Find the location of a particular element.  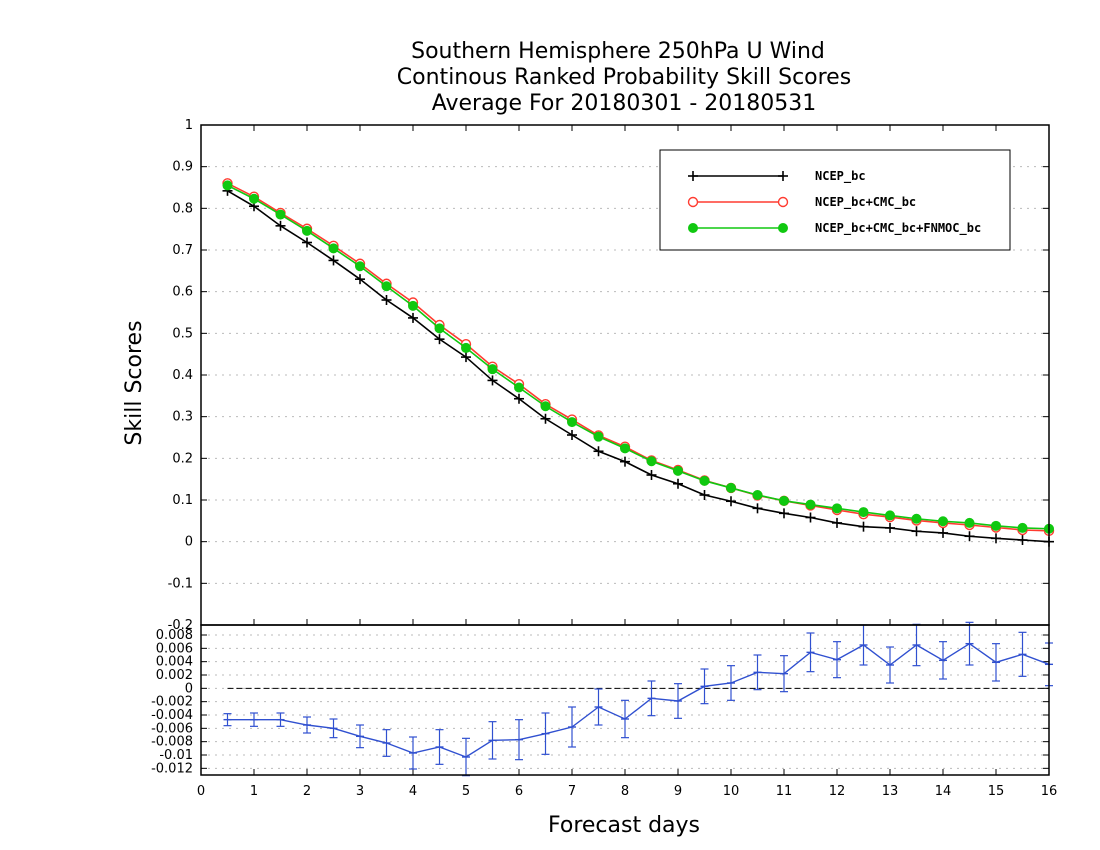

x-tick-label: 13 is located at coordinates (890, 791).